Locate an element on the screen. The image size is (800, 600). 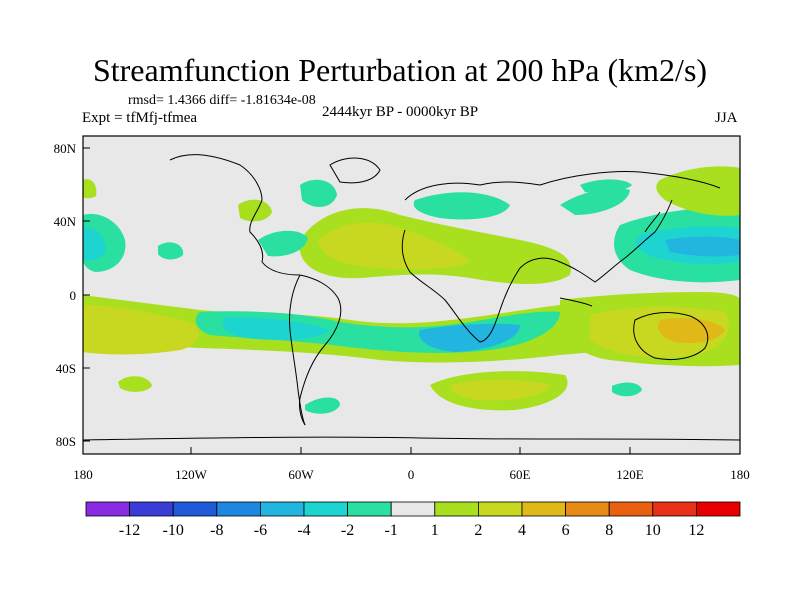
colorbar-label: -8 is located at coordinates (216, 530).